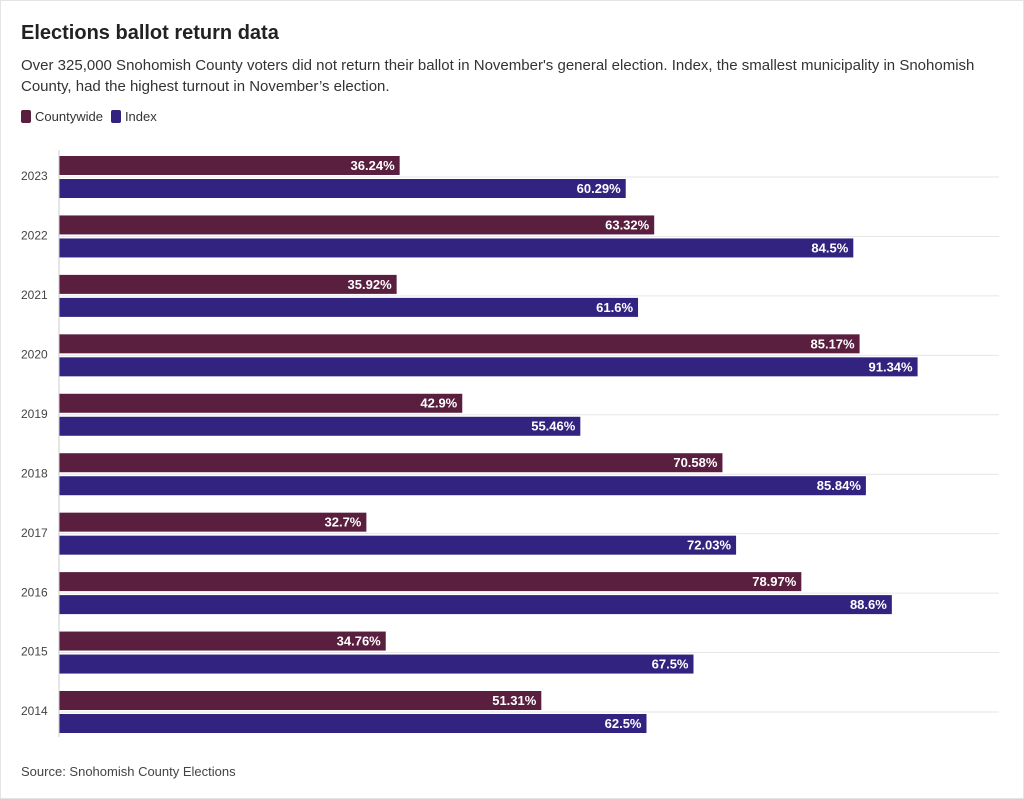  I want to click on value-label: 78.97%, so click(774, 581).